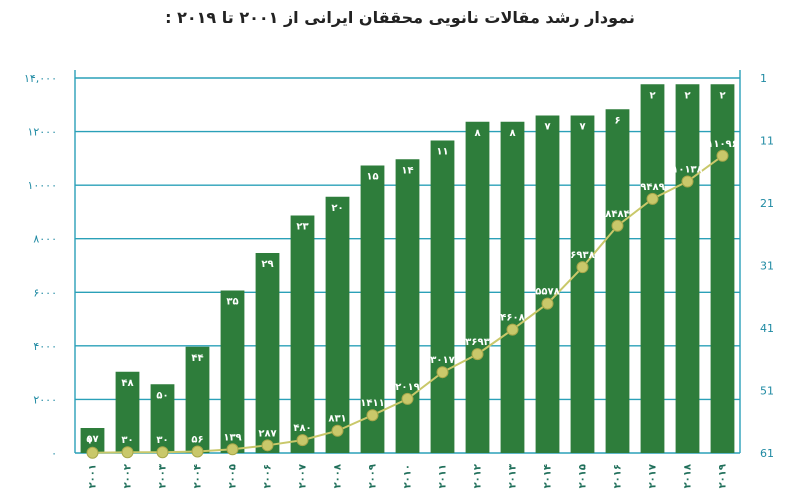 This screenshot has width=800, height=492. What do you see at coordinates (233, 476) in the screenshot?
I see `category-label: ۲۰۰۵` at bounding box center [233, 476].